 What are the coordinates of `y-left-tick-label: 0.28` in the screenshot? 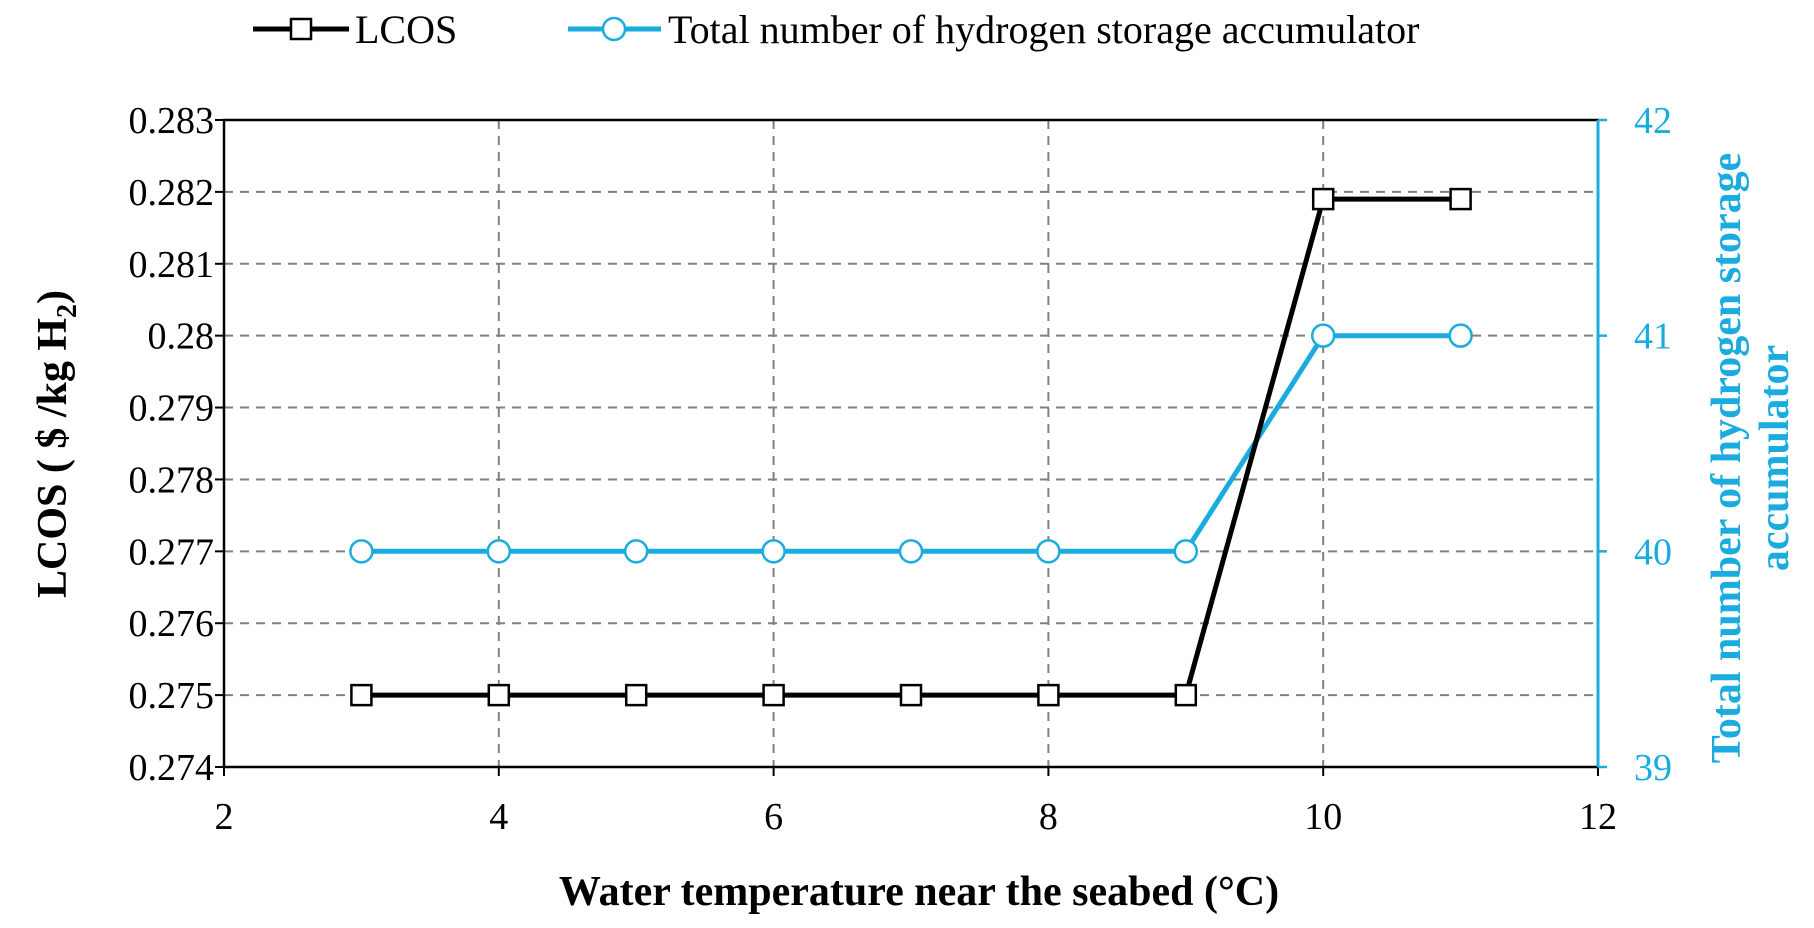 It's located at (181, 337).